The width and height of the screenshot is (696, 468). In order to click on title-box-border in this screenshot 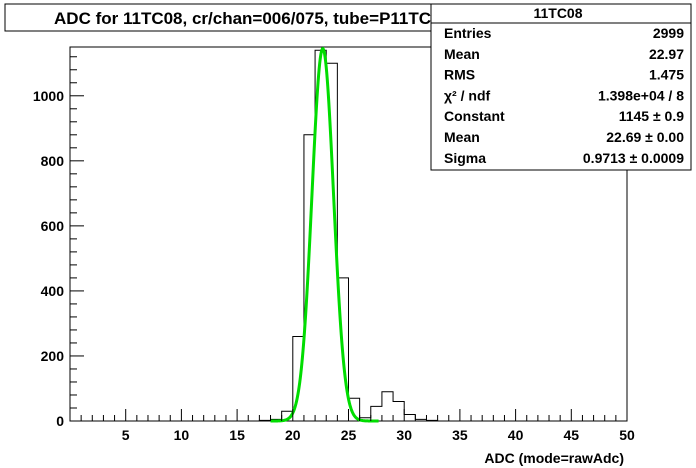, I will do `click(252, 17)`.